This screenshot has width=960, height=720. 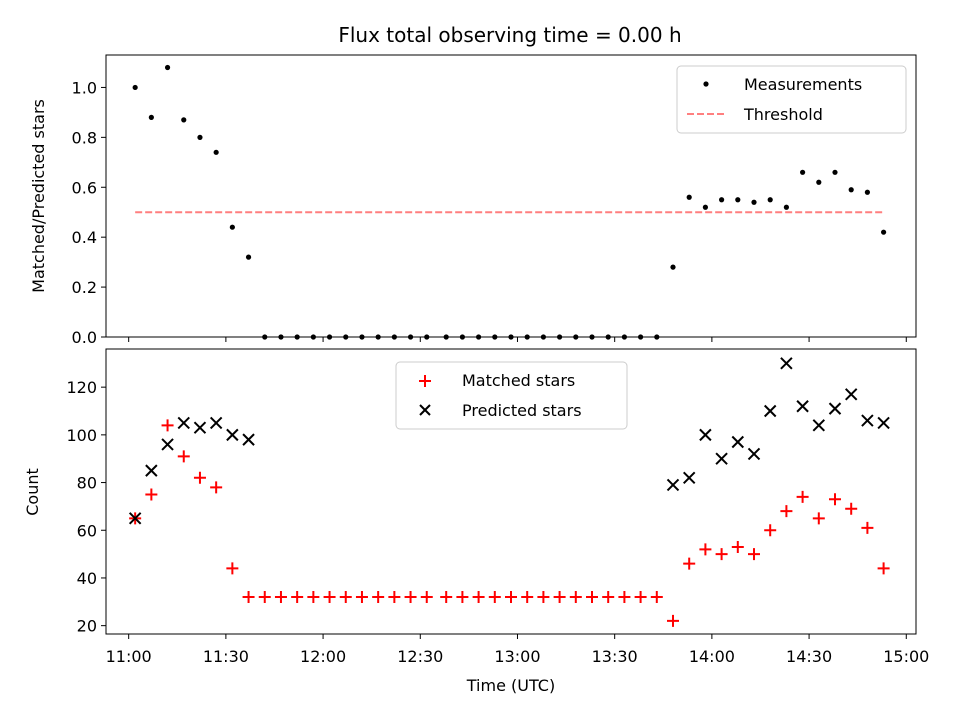 I want to click on x-tick-label: 12:00, so click(x=323, y=656).